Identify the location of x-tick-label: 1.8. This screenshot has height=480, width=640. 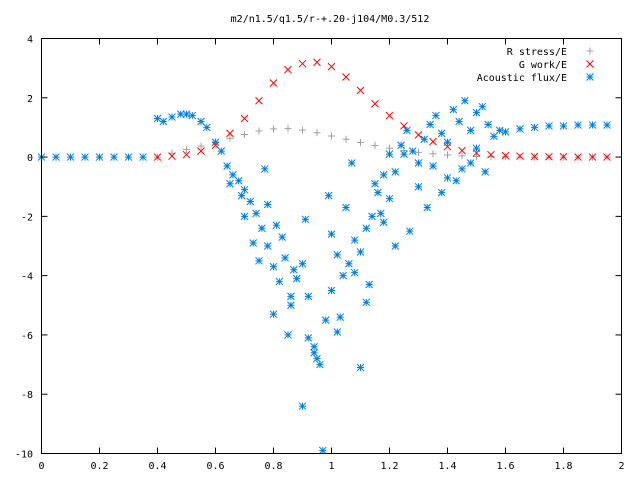
(563, 466).